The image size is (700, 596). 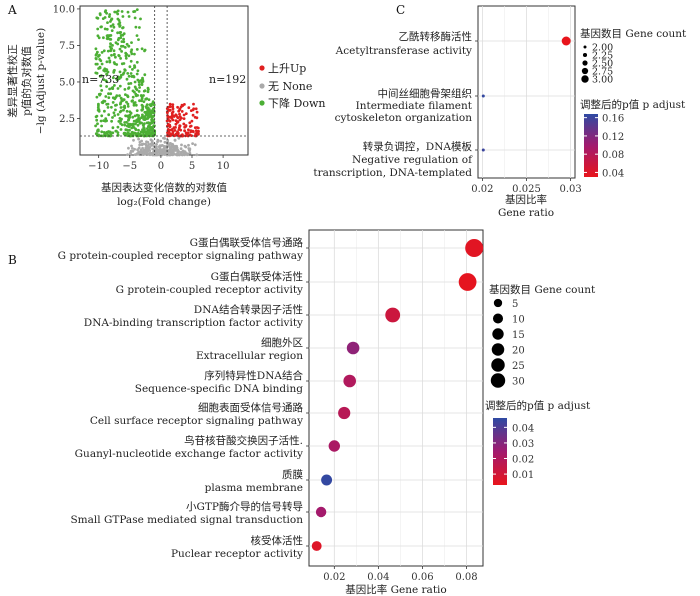 What do you see at coordinates (296, 103) in the screenshot?
I see `legend-down-label: 下降 Down` at bounding box center [296, 103].